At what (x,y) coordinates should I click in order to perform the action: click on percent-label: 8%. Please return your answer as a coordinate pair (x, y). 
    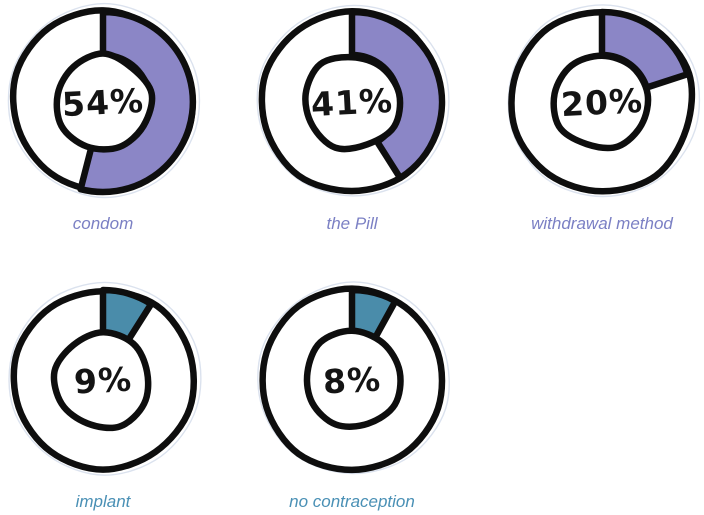
    Looking at the image, I should click on (352, 381).